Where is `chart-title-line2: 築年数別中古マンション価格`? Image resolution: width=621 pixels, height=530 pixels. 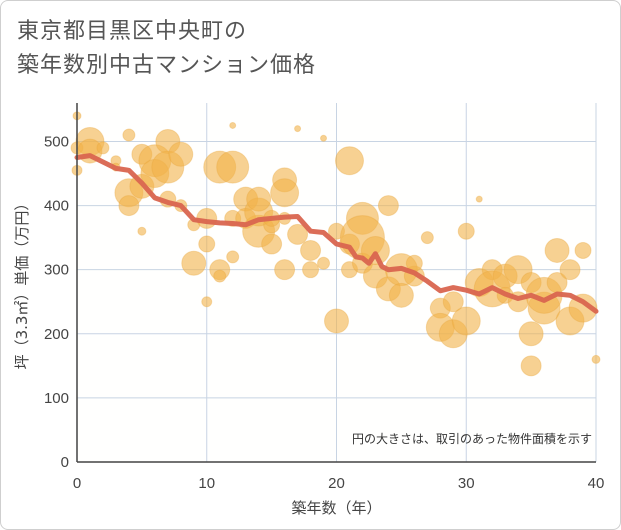 chart-title-line2: 築年数別中古マンション価格 is located at coordinates (167, 65).